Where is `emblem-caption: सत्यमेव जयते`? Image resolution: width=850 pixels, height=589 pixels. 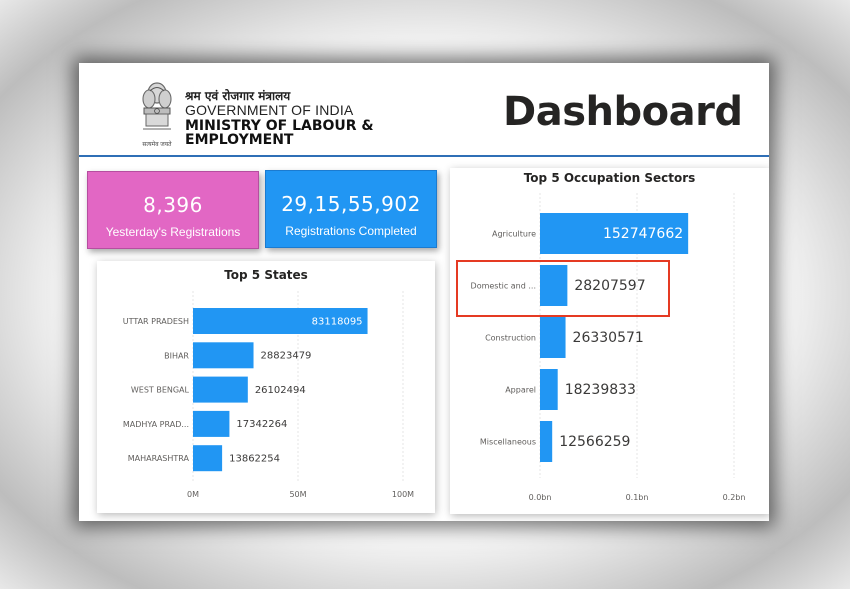
emblem-caption: सत्यमेव जयते is located at coordinates (157, 145).